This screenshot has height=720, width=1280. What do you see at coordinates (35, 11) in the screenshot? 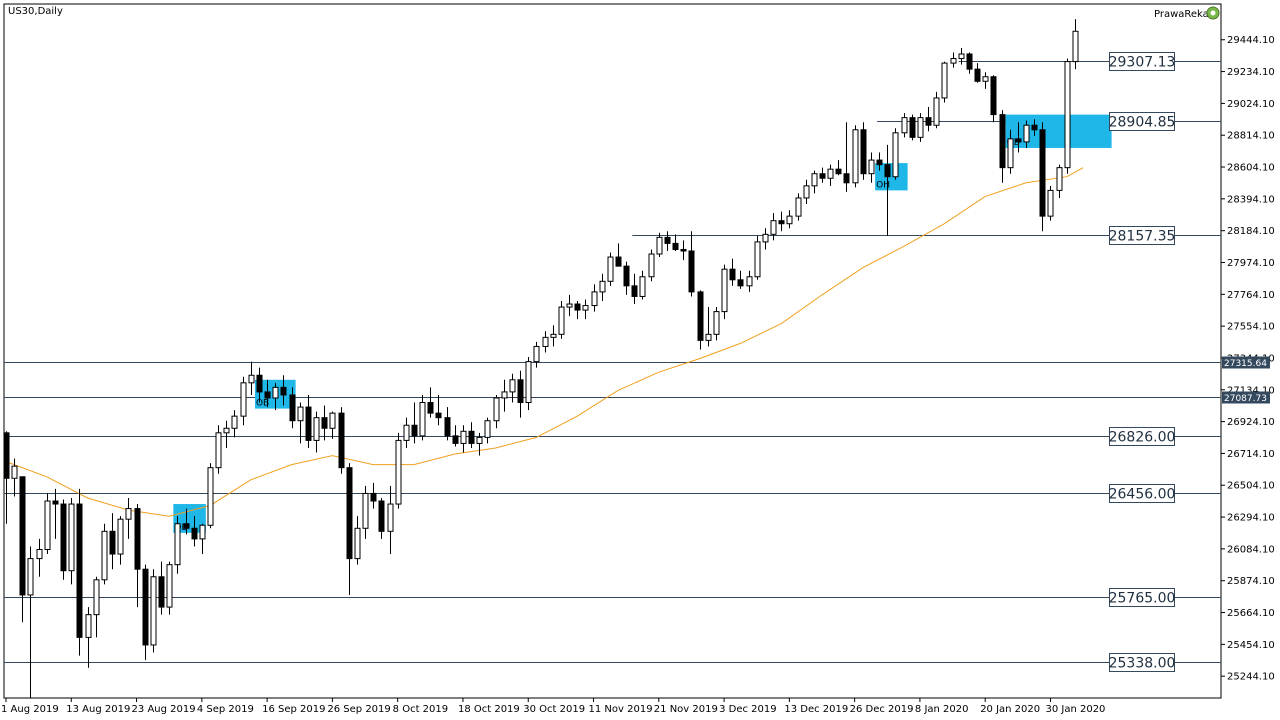
I see `symbol-label: US30,Daily` at bounding box center [35, 11].